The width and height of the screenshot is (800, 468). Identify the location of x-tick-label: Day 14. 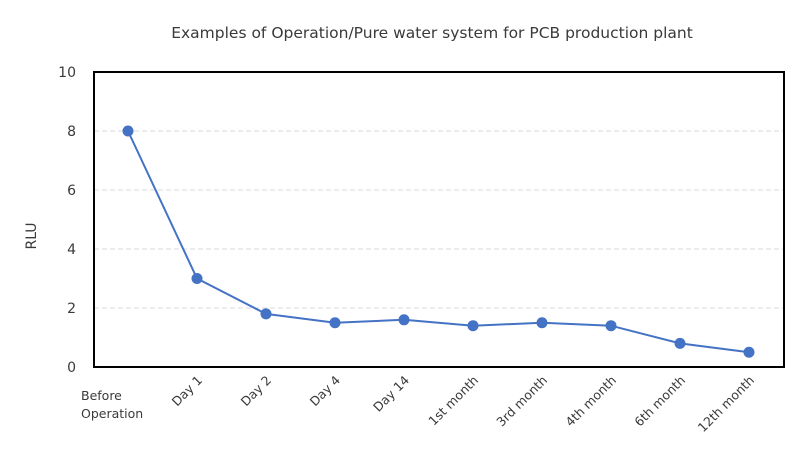
(391, 393).